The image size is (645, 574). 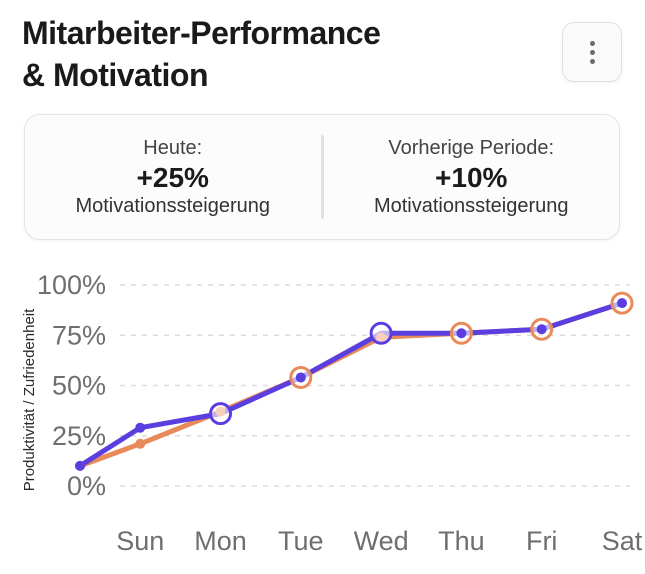 I want to click on card-title-line1: Mitarbeiter-Performance, so click(x=201, y=33).